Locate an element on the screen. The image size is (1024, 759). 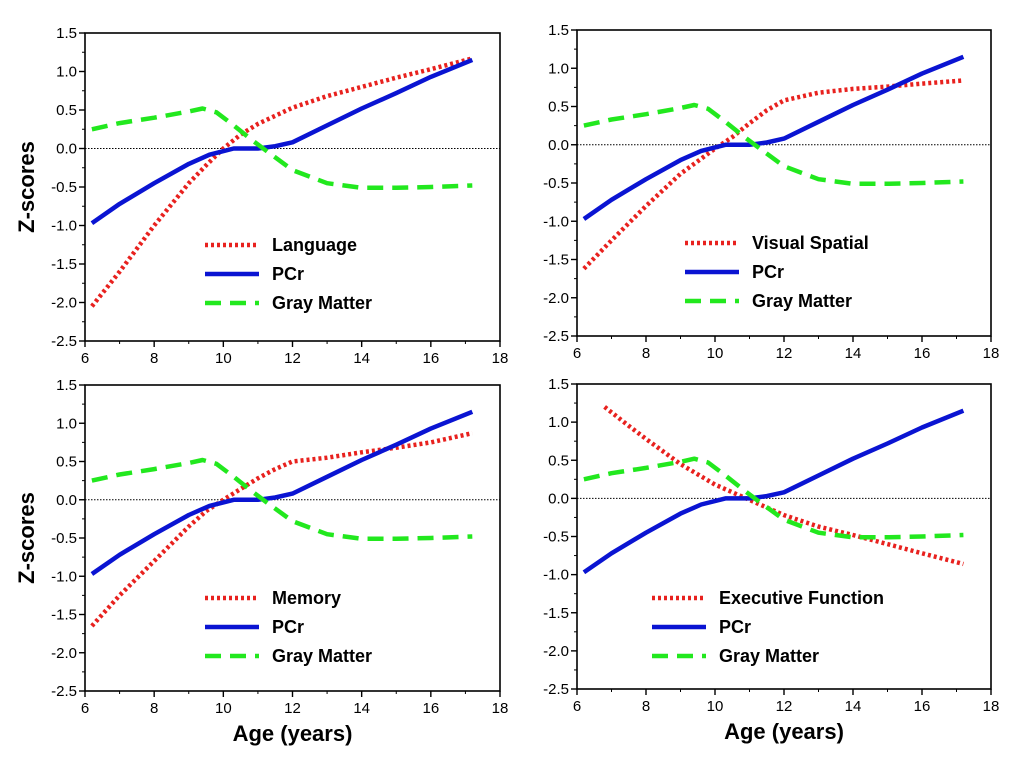
legend-label: Memory is located at coordinates (306, 598).